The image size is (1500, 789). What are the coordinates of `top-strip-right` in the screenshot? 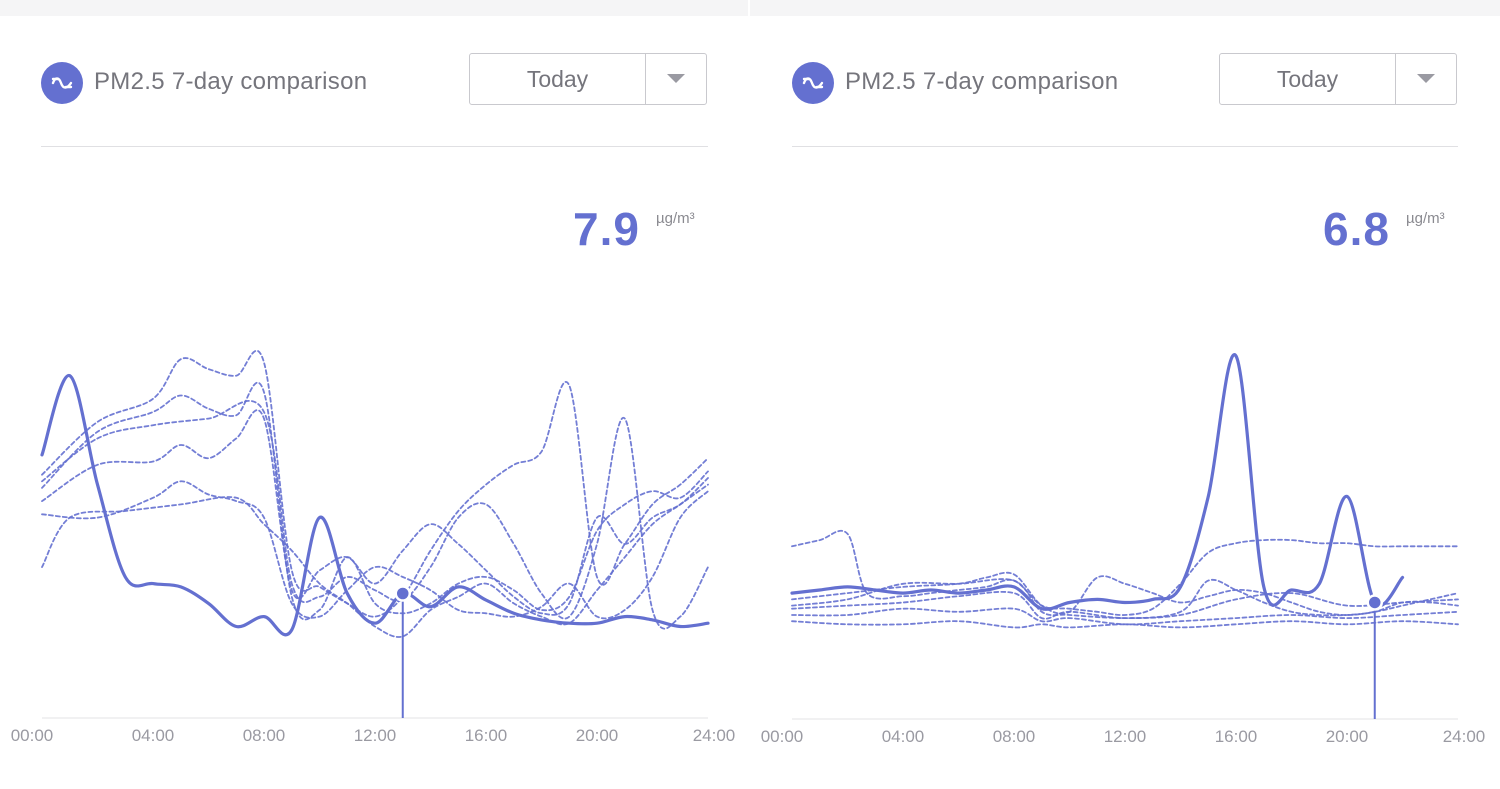 It's located at (1125, 8).